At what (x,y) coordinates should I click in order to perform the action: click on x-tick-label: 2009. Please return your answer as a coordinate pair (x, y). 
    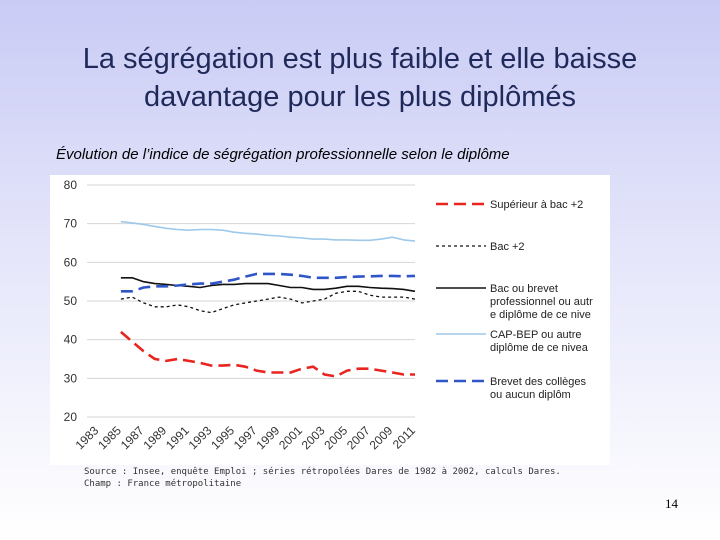
    Looking at the image, I should click on (381, 437).